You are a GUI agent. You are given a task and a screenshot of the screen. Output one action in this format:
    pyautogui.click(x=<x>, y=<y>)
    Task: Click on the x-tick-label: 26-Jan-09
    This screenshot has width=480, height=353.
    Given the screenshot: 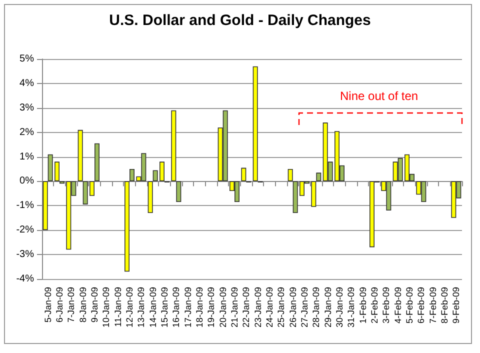 What is the action you would take?
    pyautogui.click(x=293, y=307)
    